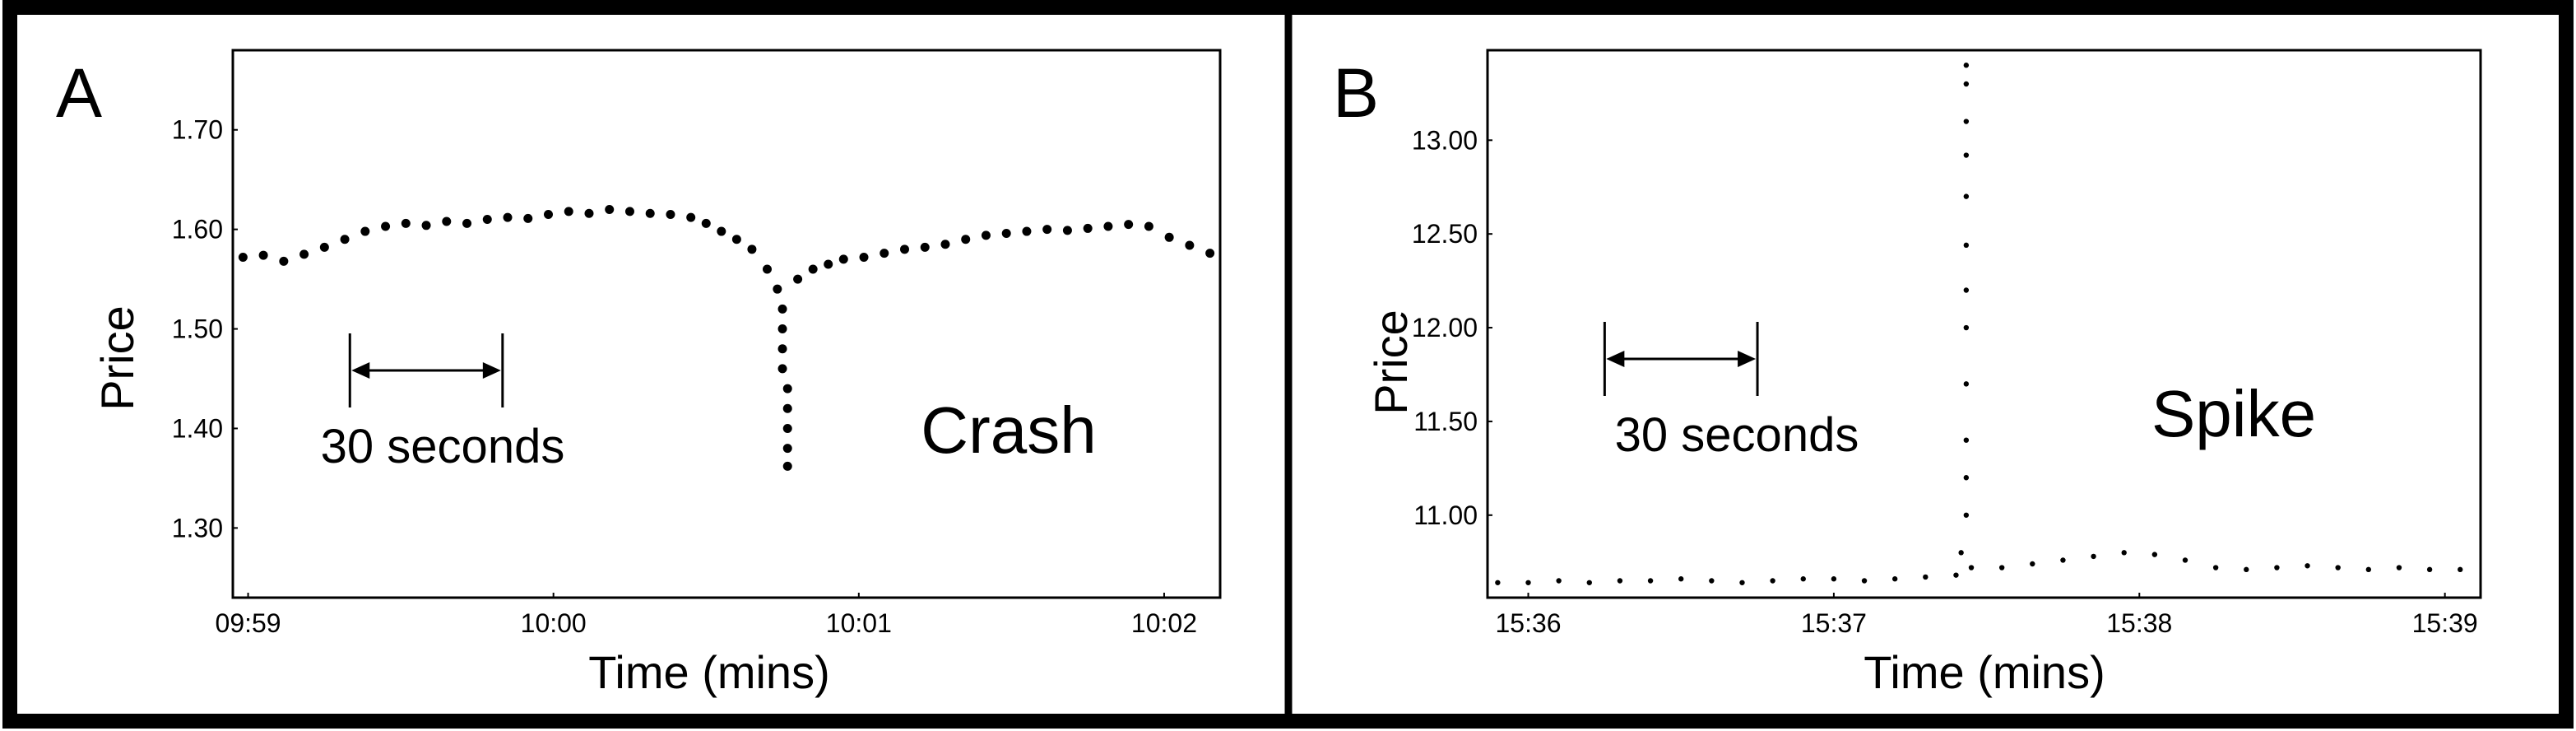  I want to click on panel-b-interval-label: 30 seconds, so click(1737, 435).